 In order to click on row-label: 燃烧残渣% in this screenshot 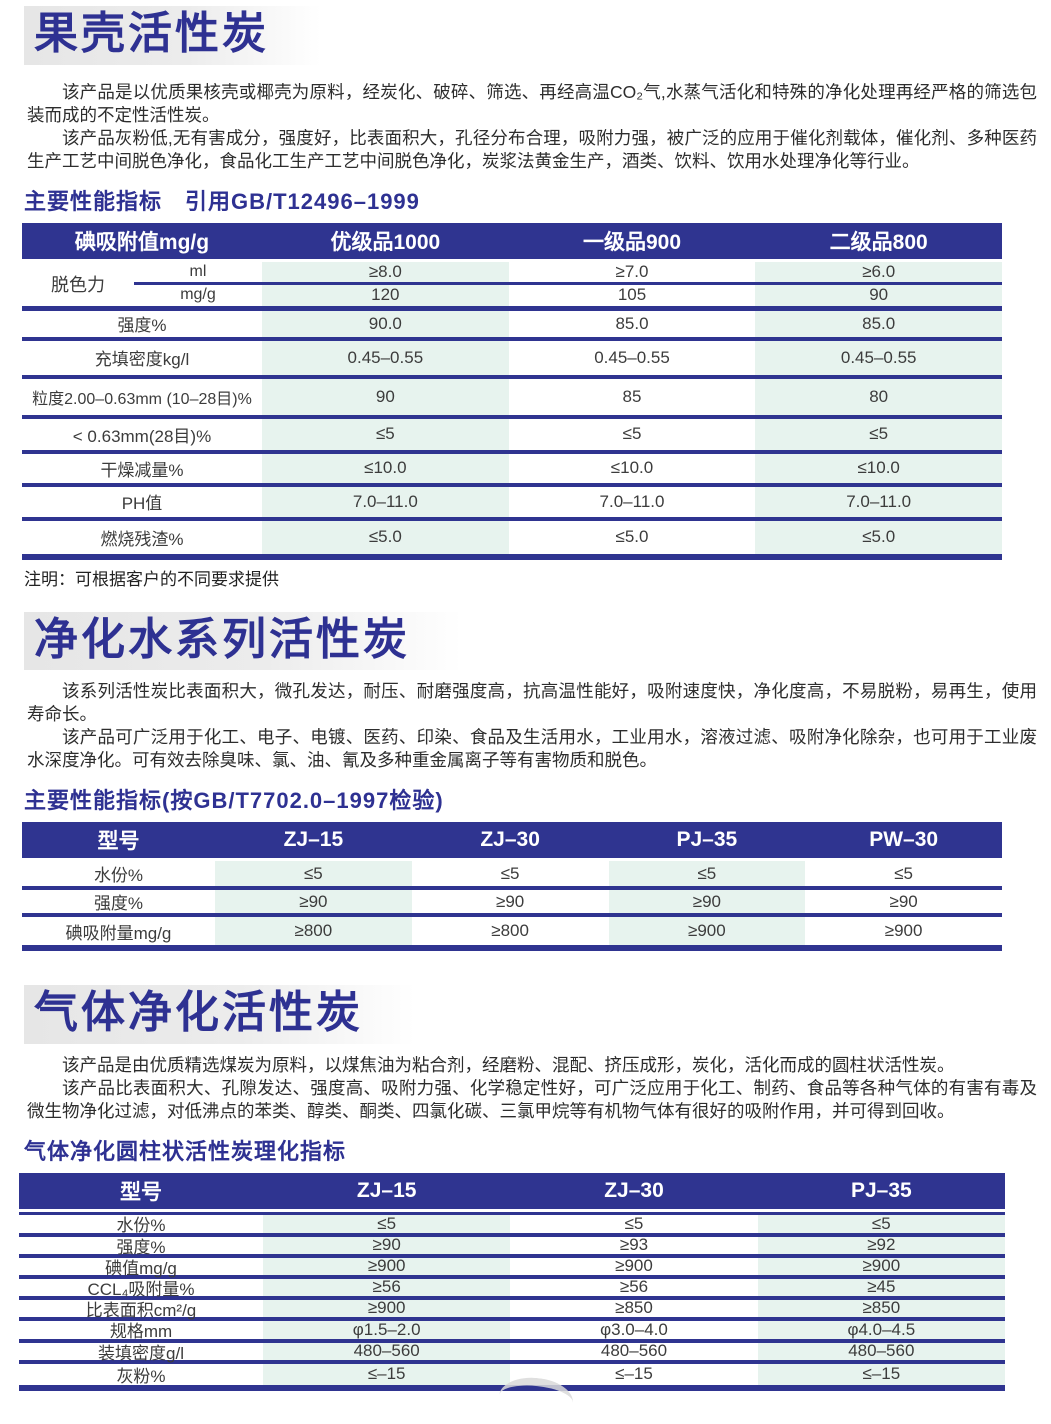, I will do `click(142, 539)`.